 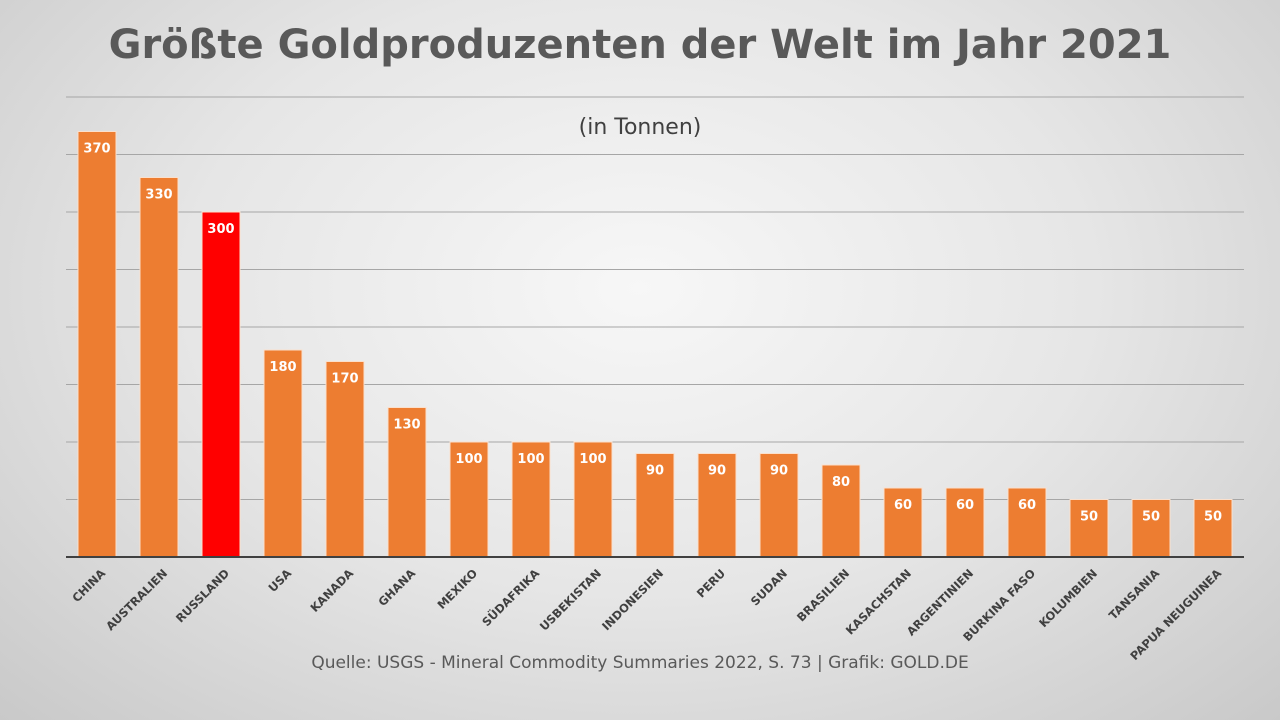 I want to click on x-tick-label: USA, so click(x=279, y=580).